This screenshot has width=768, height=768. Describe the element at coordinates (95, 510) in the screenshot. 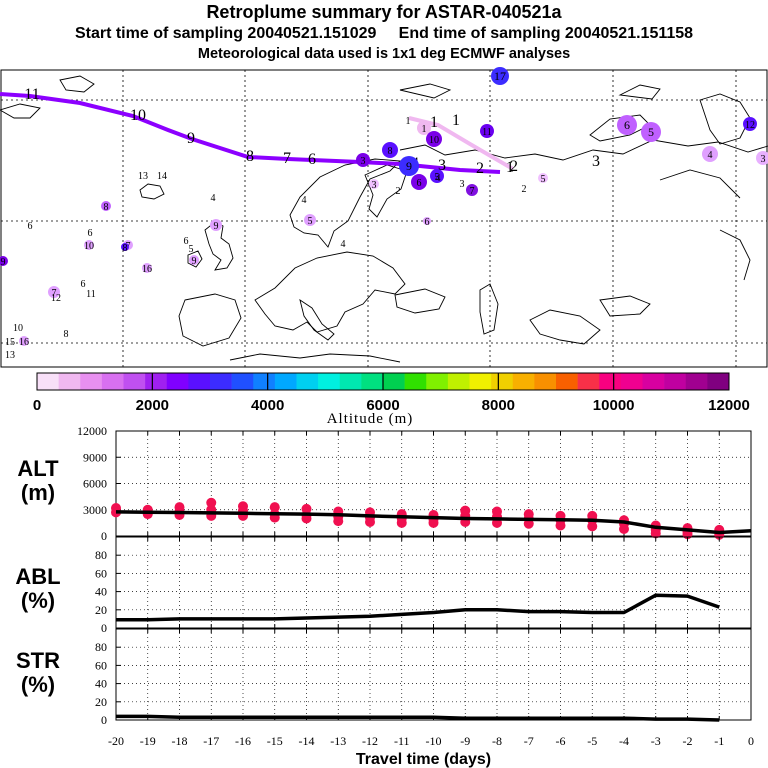

I see `y-tick-label: 3000` at that location.